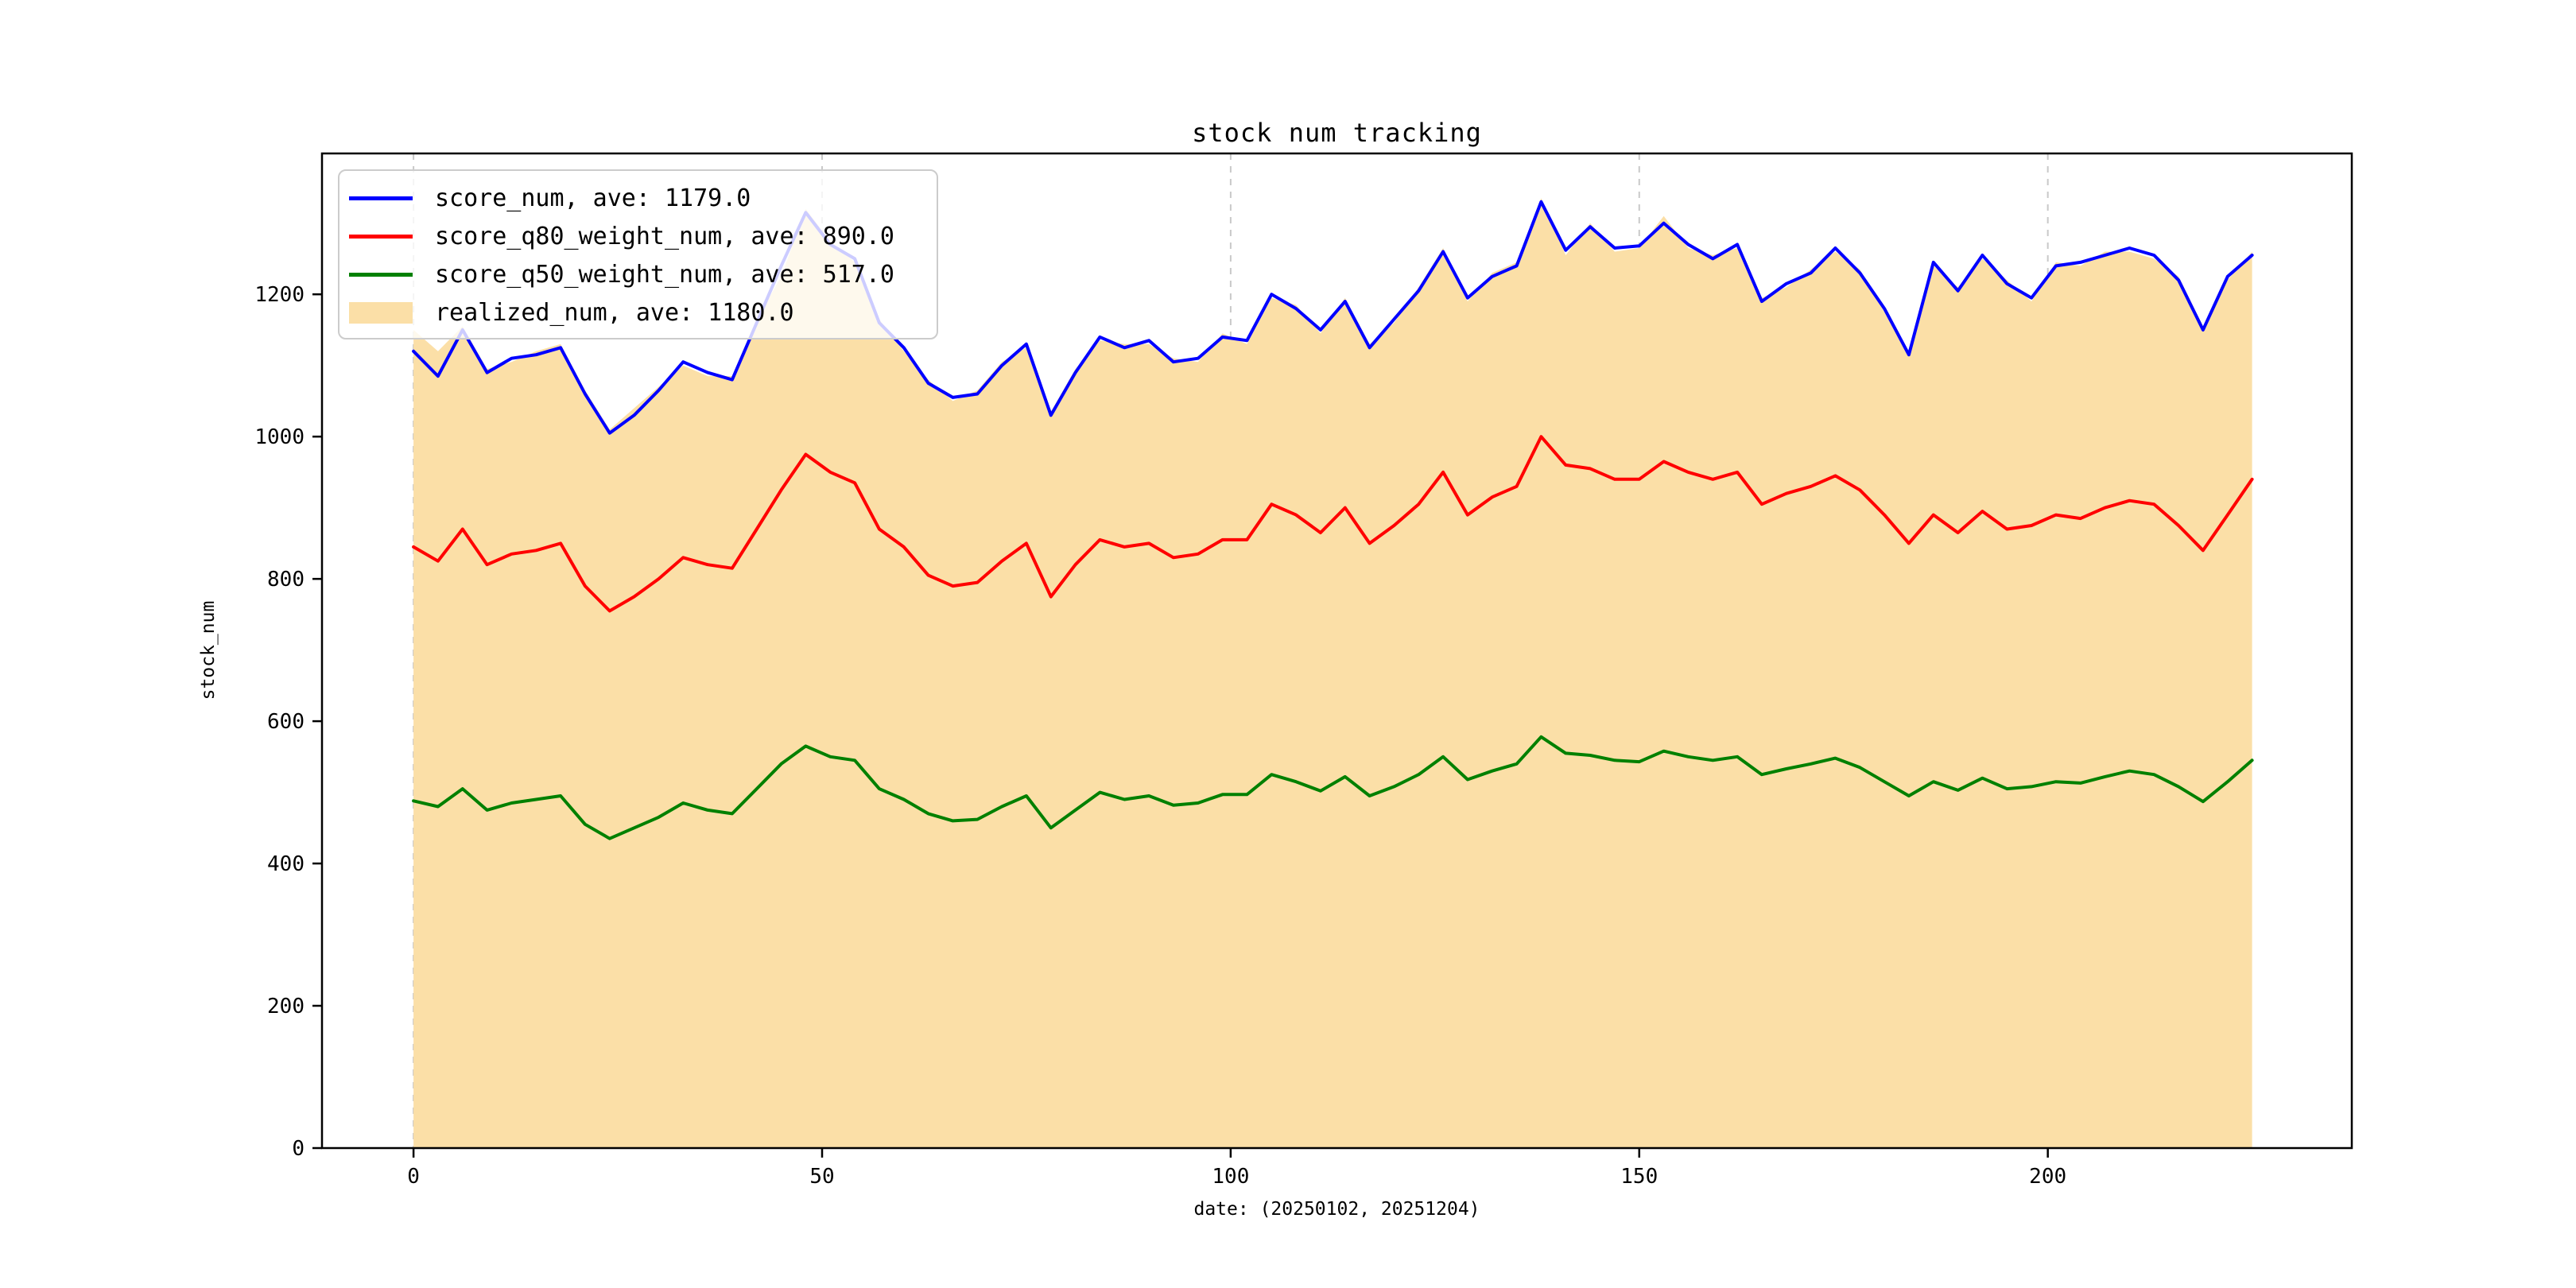 The width and height of the screenshot is (2576, 1288). Describe the element at coordinates (1337, 133) in the screenshot. I see `chart-title: stock num tracking` at that location.